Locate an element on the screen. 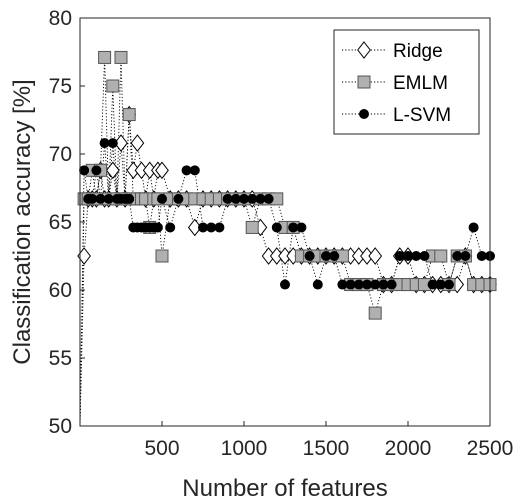  x-tick-label: 1500 is located at coordinates (326, 448).